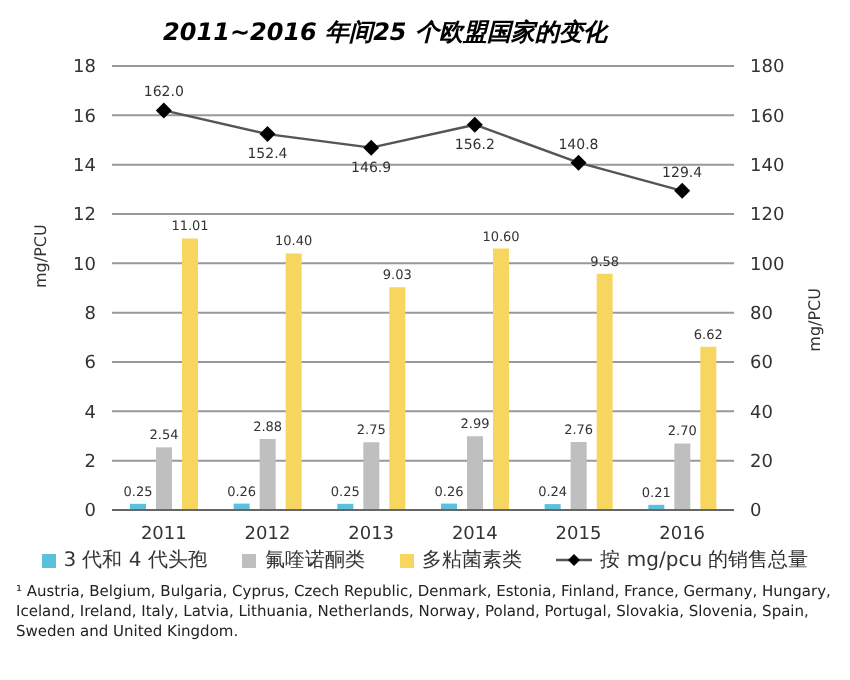 The height and width of the screenshot is (680, 850). What do you see at coordinates (90, 463) in the screenshot?
I see `y-tick-label: 2` at bounding box center [90, 463].